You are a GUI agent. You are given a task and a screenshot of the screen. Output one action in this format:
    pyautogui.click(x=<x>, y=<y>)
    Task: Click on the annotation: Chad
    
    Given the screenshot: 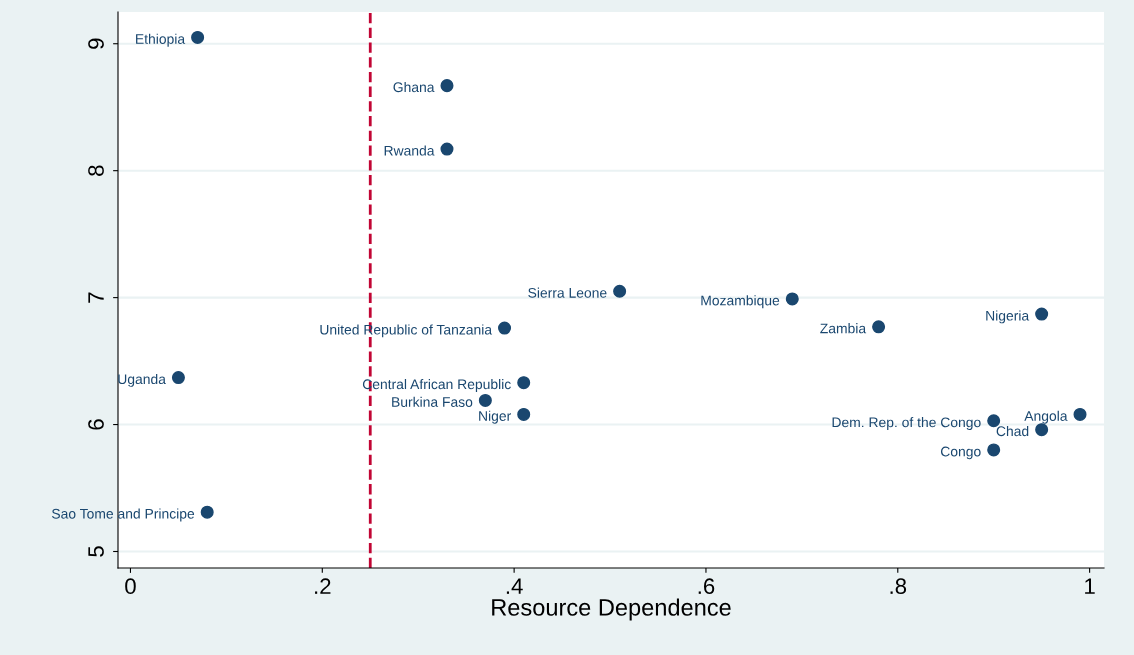 What is the action you would take?
    pyautogui.click(x=1012, y=431)
    